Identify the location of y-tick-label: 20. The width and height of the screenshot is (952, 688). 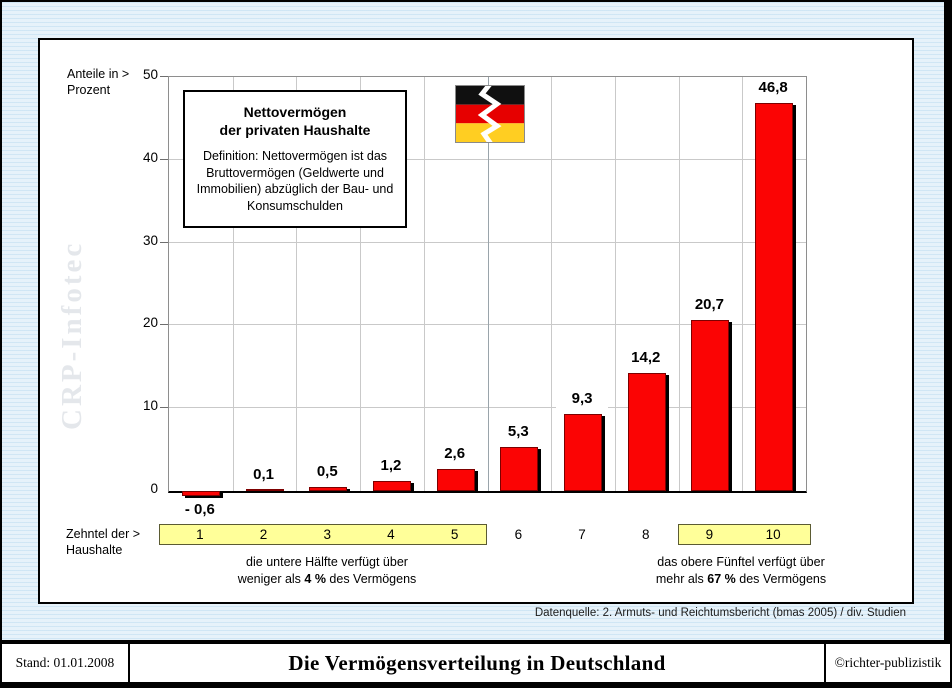
(150, 323).